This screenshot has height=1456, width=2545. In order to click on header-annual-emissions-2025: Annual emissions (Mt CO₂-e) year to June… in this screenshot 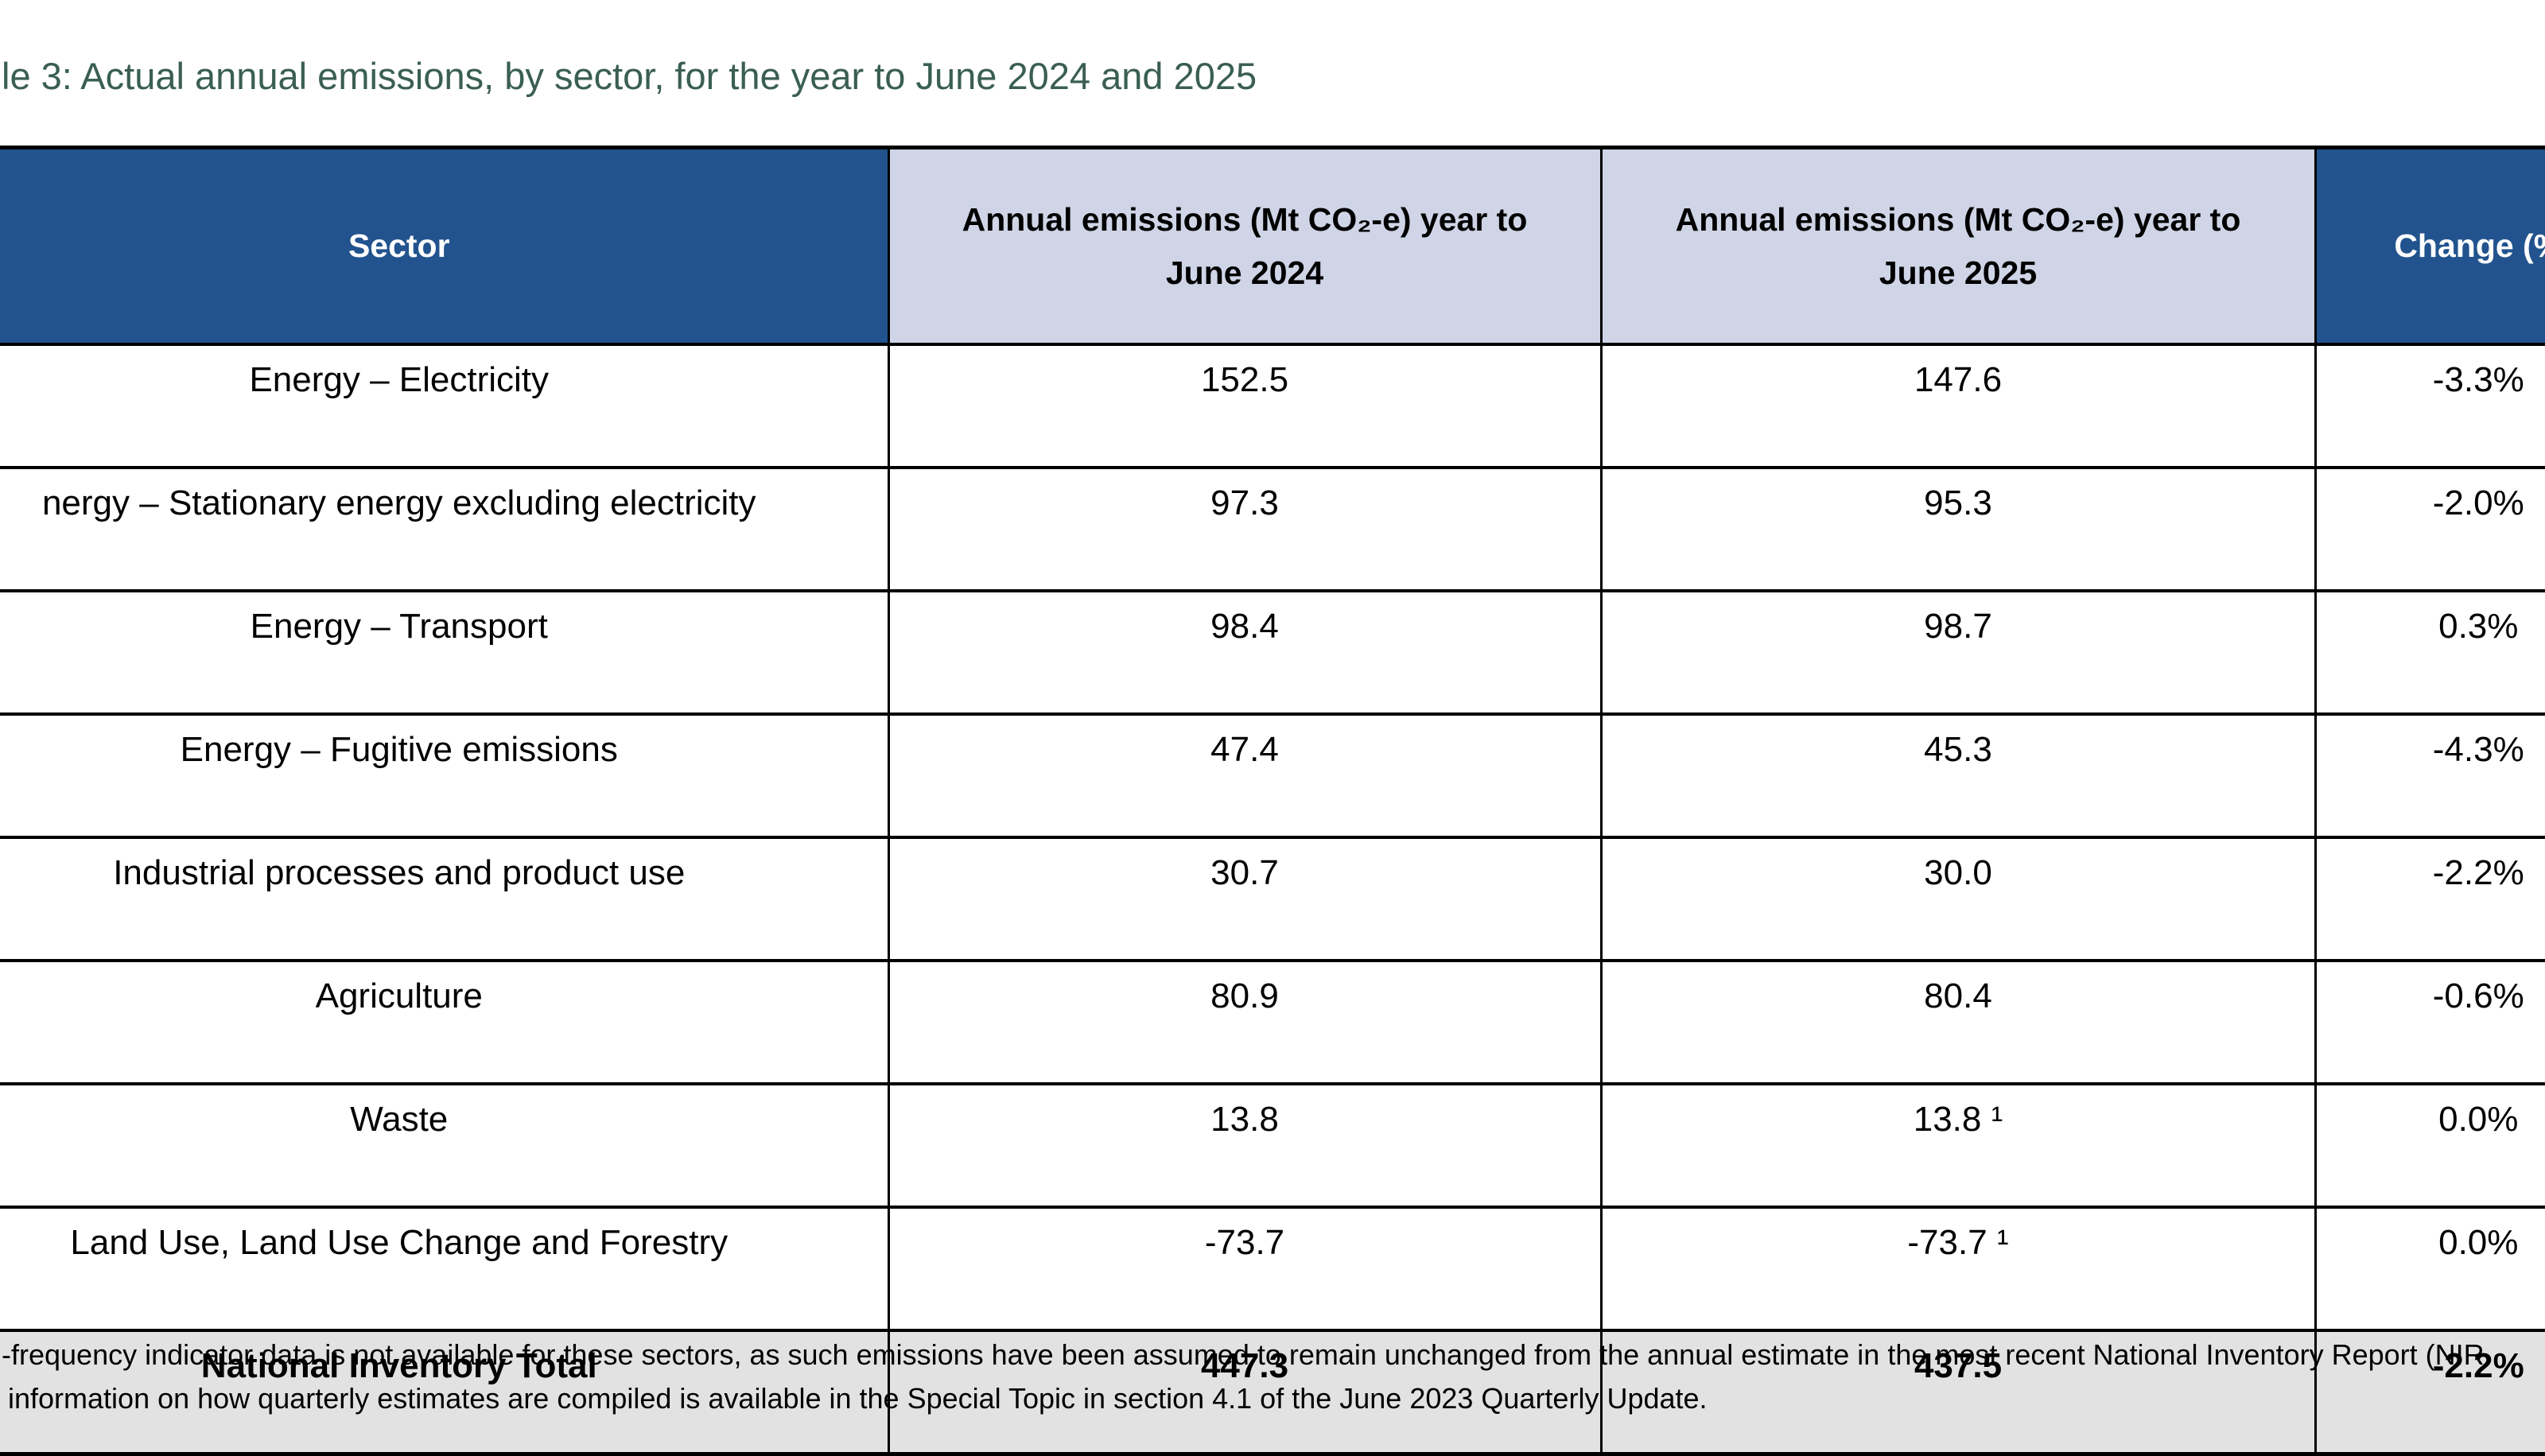, I will do `click(1957, 247)`.